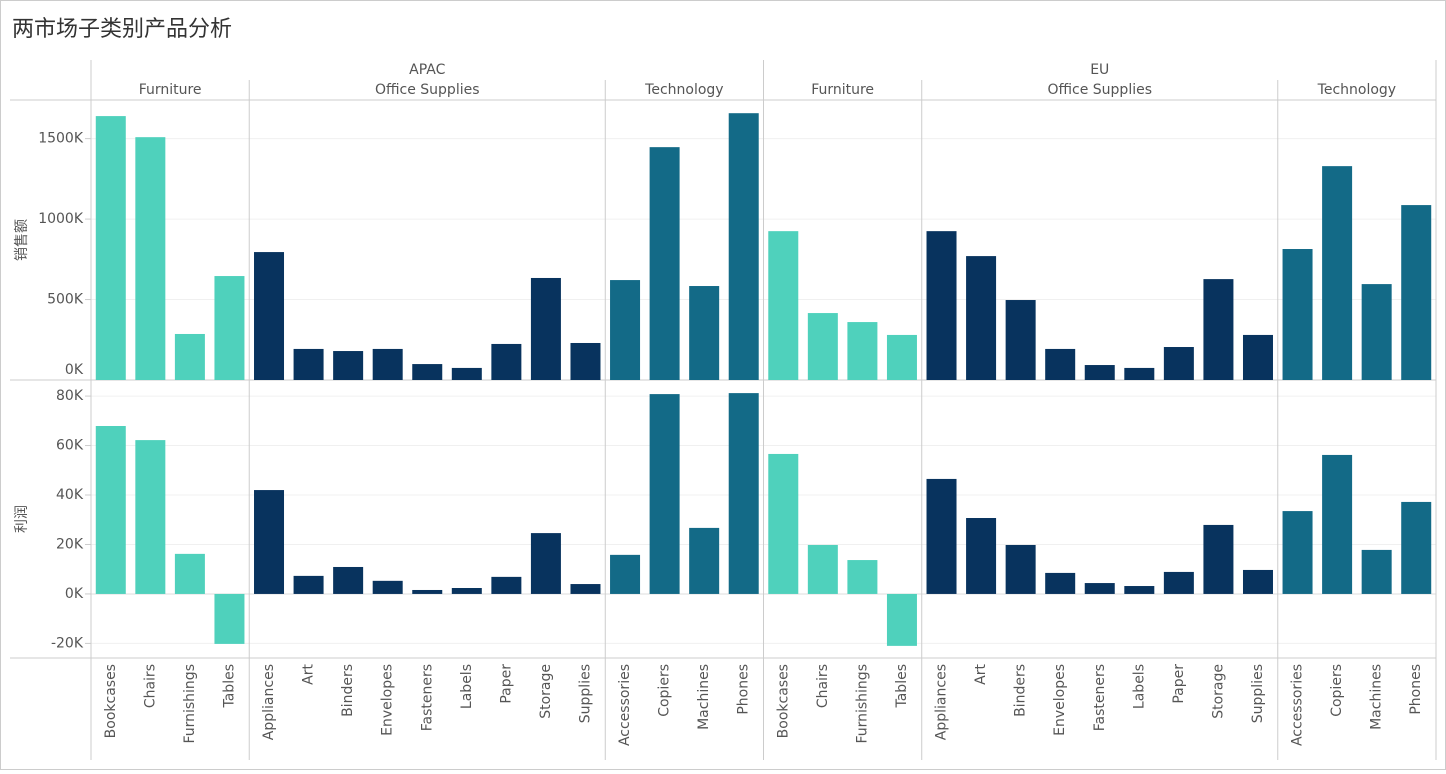 Image resolution: width=1446 pixels, height=774 pixels. Describe the element at coordinates (1099, 70) in the screenshot. I see `market-label: EU` at that location.